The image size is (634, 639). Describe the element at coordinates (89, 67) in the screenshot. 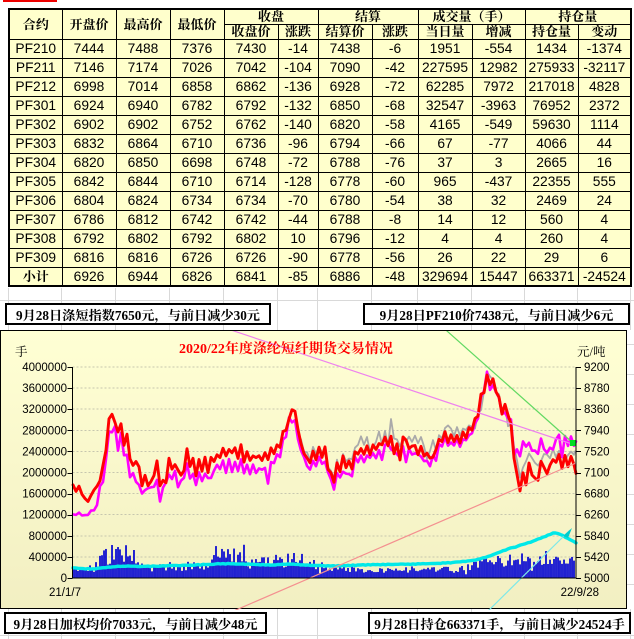

I see `value-cell: 7146` at that location.